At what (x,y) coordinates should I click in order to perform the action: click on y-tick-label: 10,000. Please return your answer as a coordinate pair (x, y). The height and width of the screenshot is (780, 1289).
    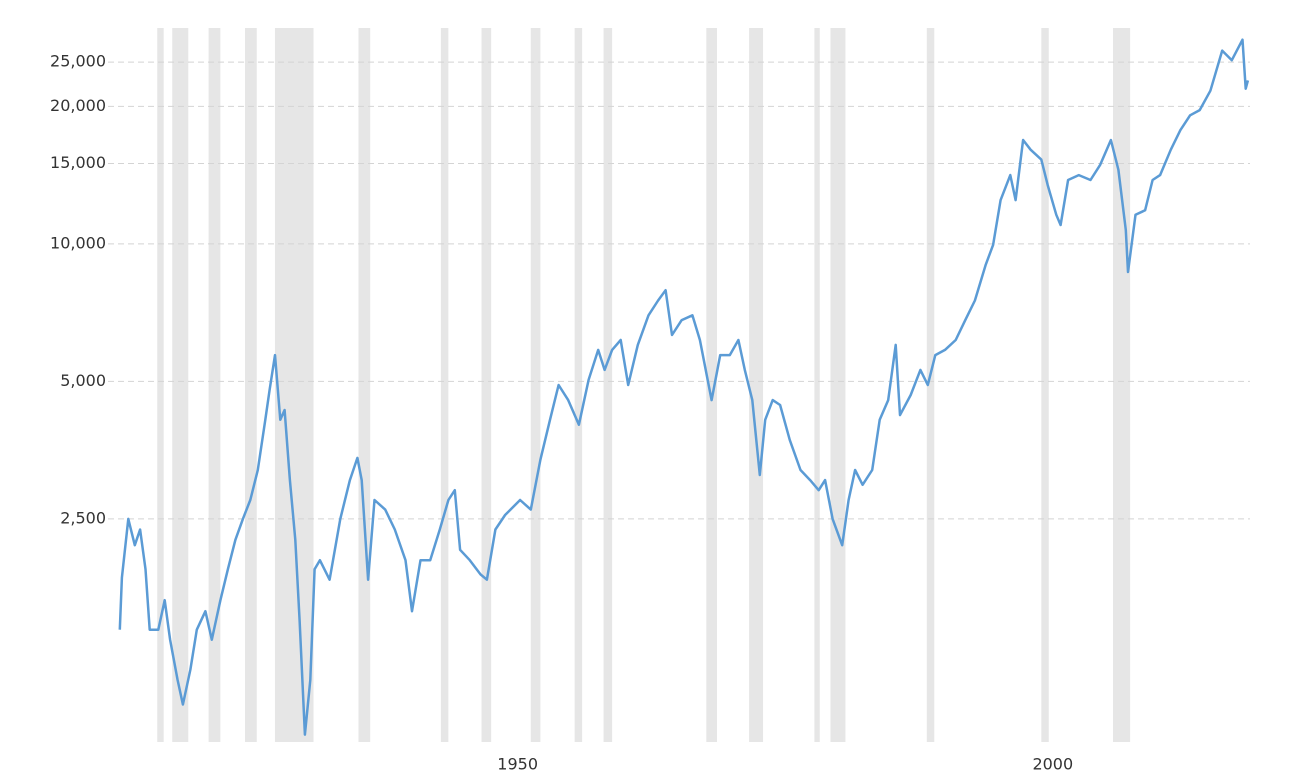
    Looking at the image, I should click on (78, 242).